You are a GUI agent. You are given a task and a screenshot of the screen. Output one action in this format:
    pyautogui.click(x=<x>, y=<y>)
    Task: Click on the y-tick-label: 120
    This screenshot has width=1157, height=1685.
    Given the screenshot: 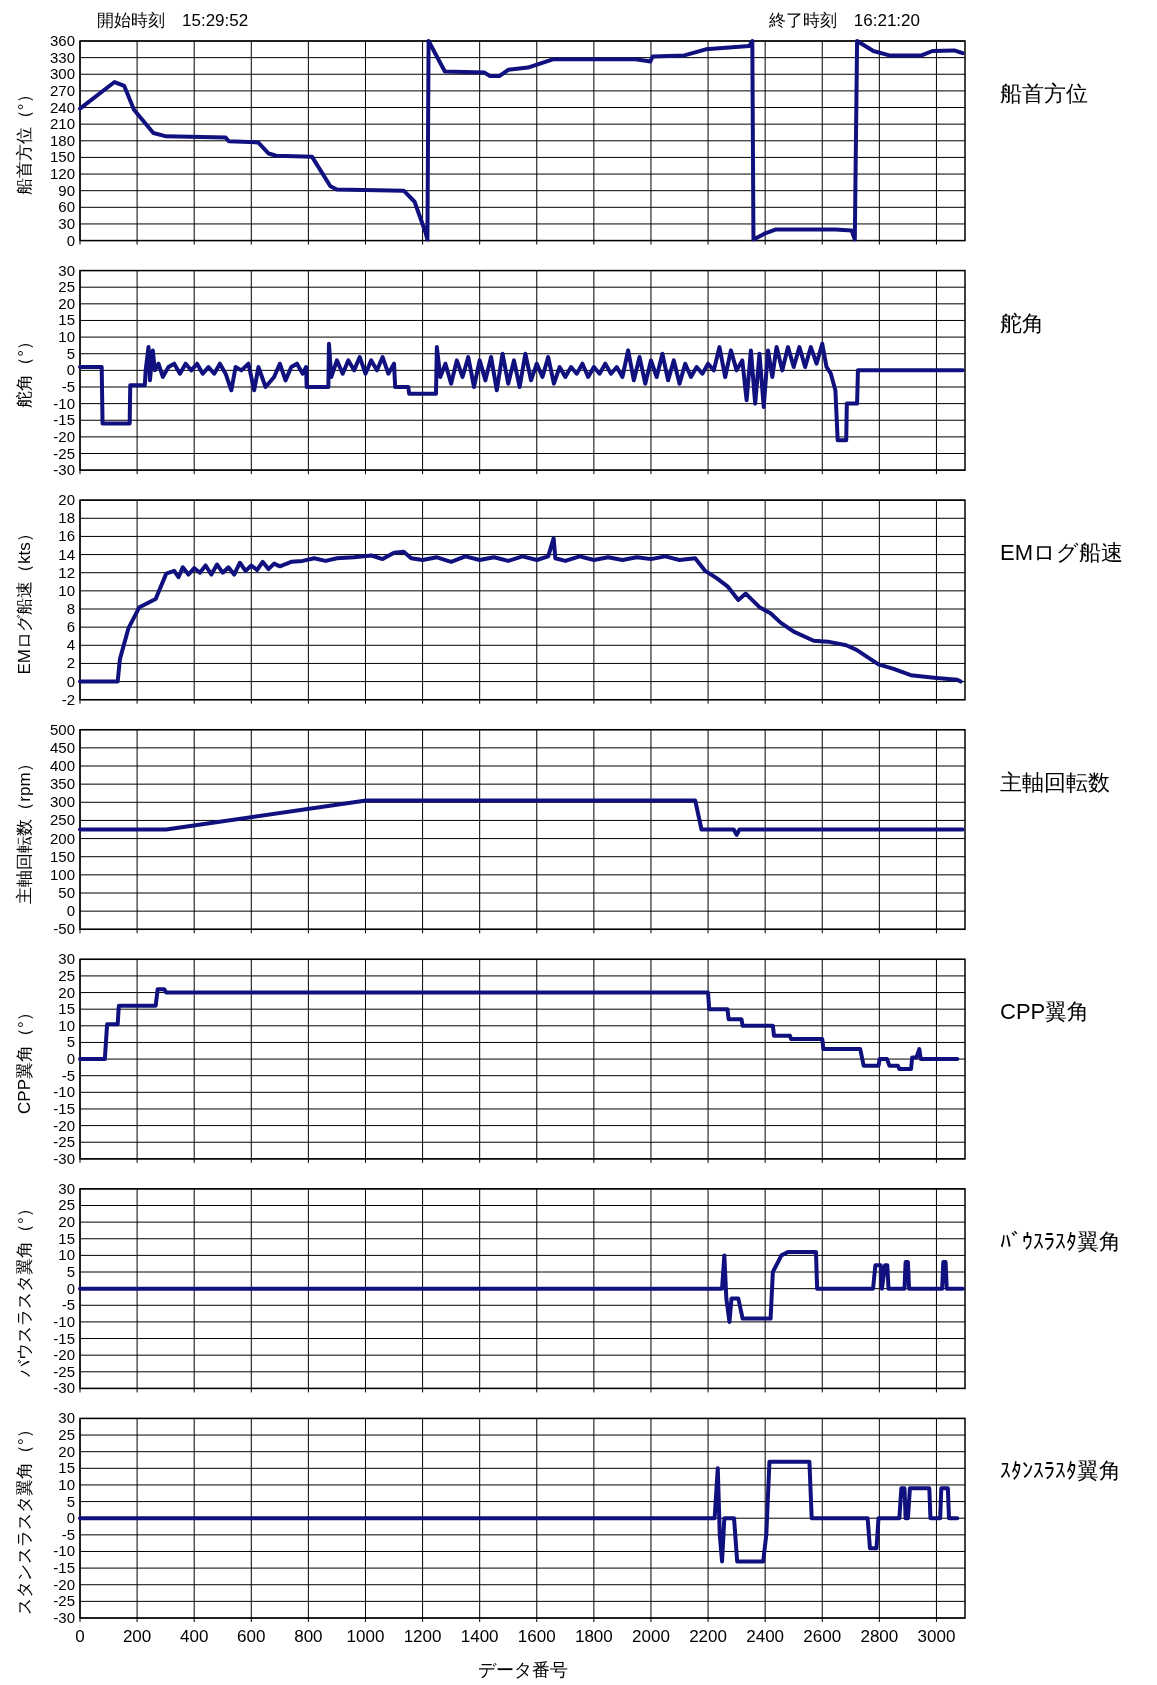 What is the action you would take?
    pyautogui.click(x=62, y=174)
    